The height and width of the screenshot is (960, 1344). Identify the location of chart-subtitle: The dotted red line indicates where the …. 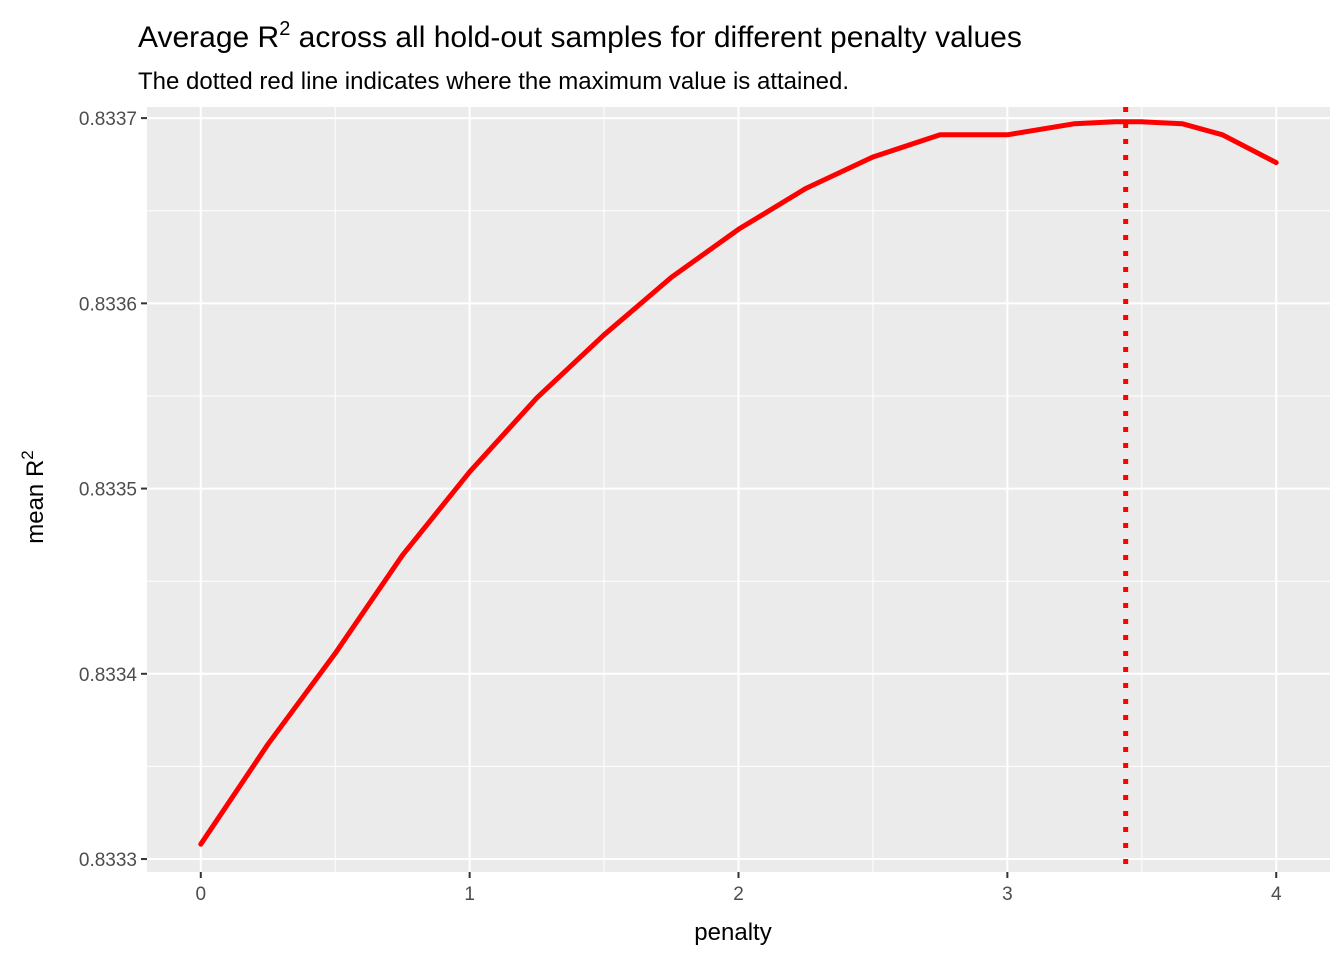
(493, 81).